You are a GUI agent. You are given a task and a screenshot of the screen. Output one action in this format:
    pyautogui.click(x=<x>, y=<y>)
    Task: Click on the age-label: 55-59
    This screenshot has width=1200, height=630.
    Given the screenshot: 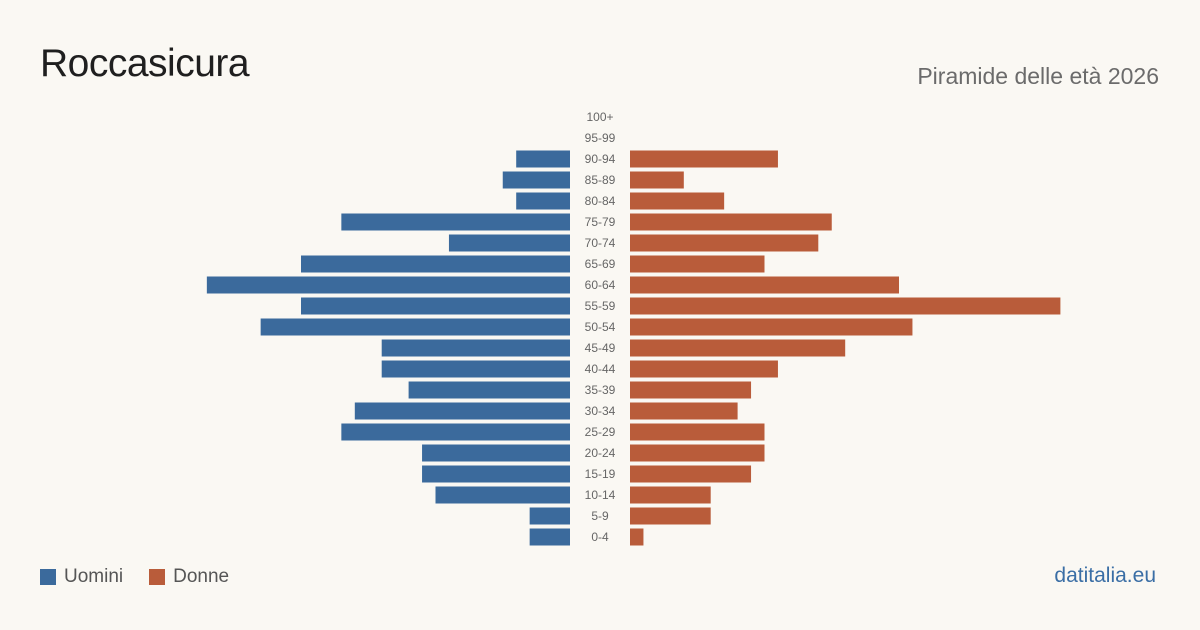 What is the action you would take?
    pyautogui.click(x=600, y=306)
    